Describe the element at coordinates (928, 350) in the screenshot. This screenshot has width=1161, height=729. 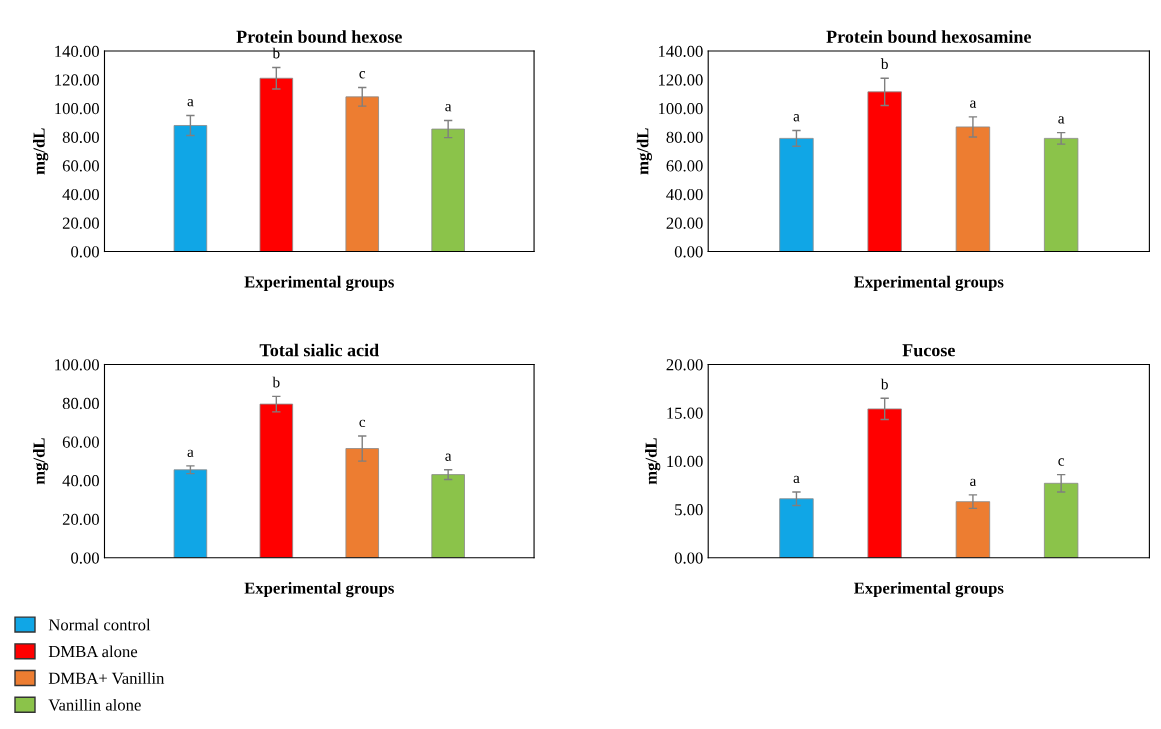
I see `chart-title: Fucose` at that location.